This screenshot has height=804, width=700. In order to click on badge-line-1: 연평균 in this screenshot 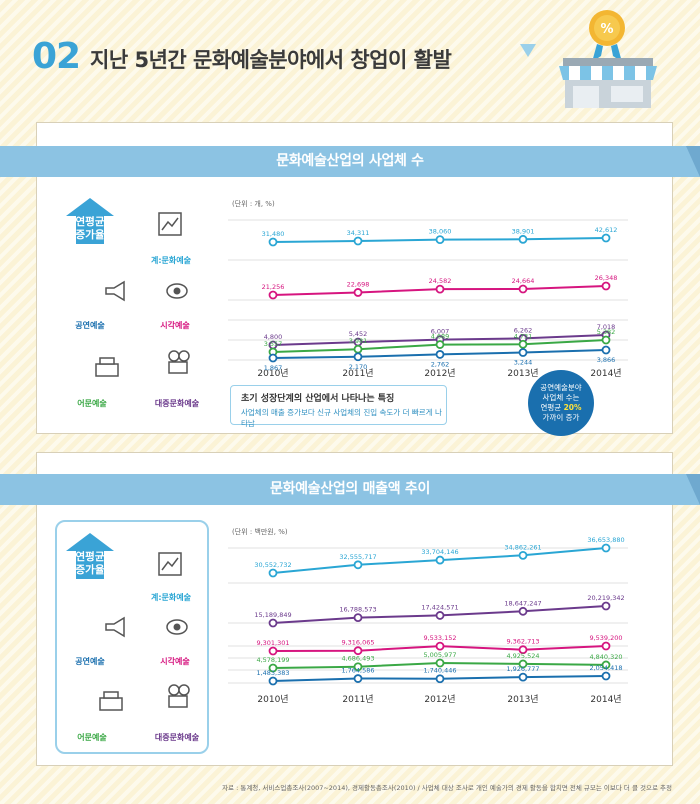, I will do `click(90, 222)`.